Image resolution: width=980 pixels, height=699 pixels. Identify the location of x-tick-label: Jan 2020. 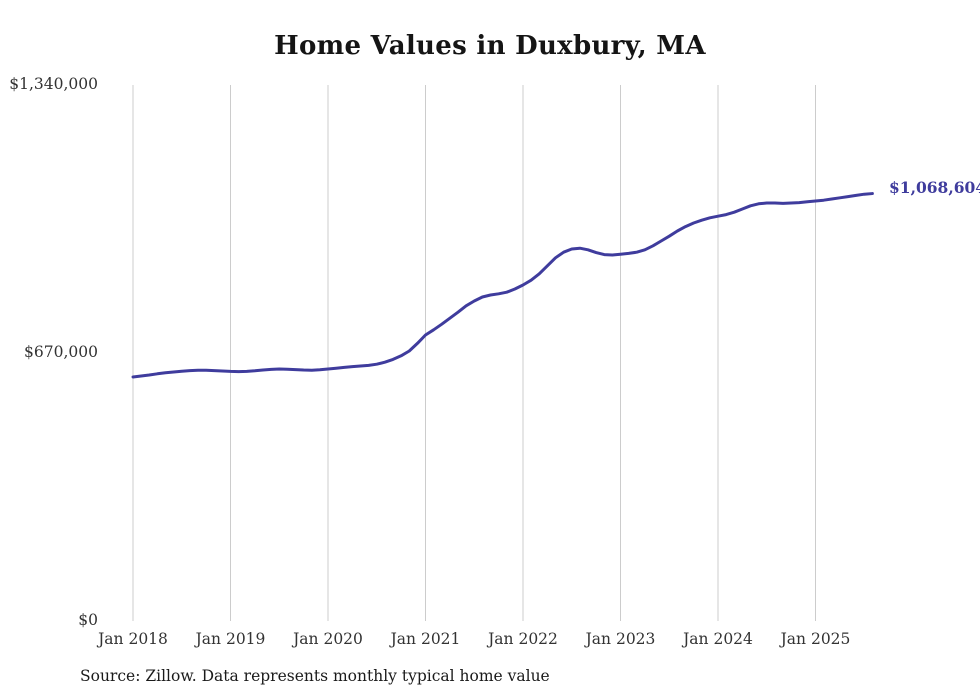
(327, 639).